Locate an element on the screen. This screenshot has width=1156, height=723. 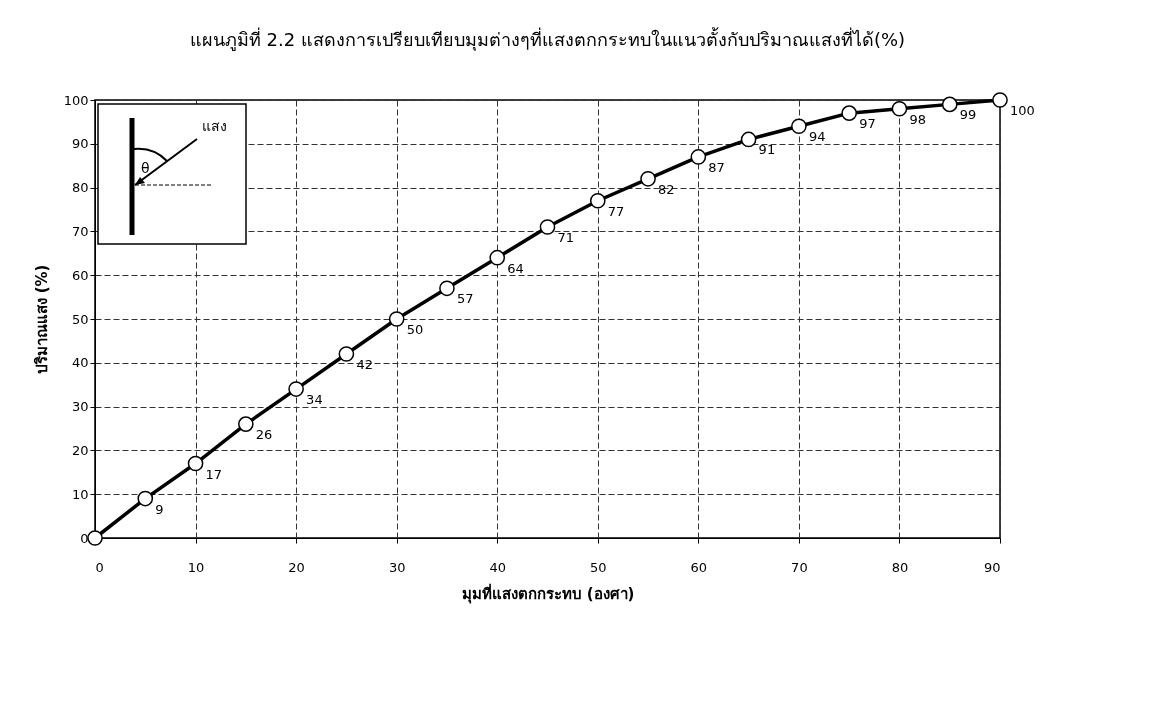
y-tick-label: 10 is located at coordinates (80, 494).